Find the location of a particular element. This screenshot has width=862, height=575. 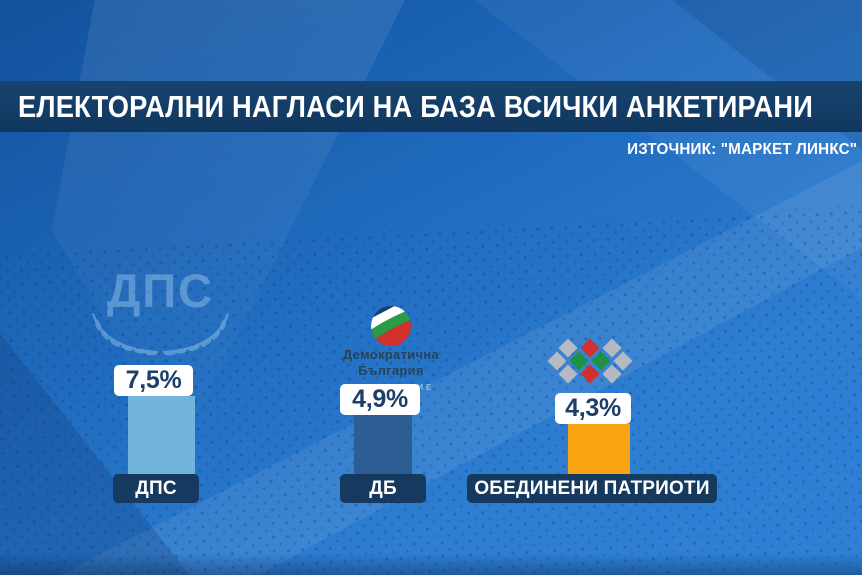

bar-united-patriots is located at coordinates (599, 449).